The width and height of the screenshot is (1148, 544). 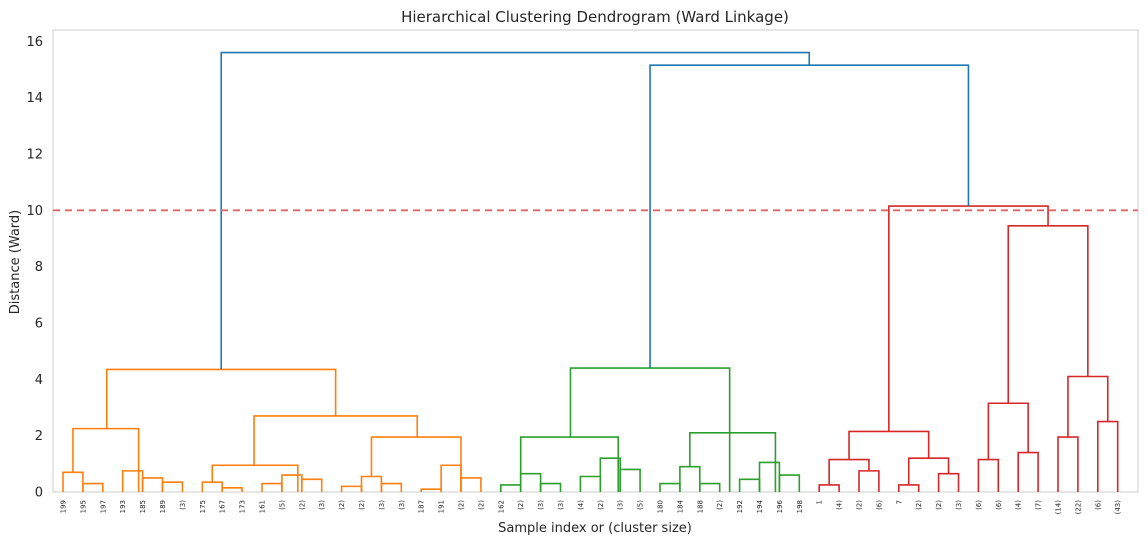 I want to click on leaf-label: (7), so click(x=1039, y=505).